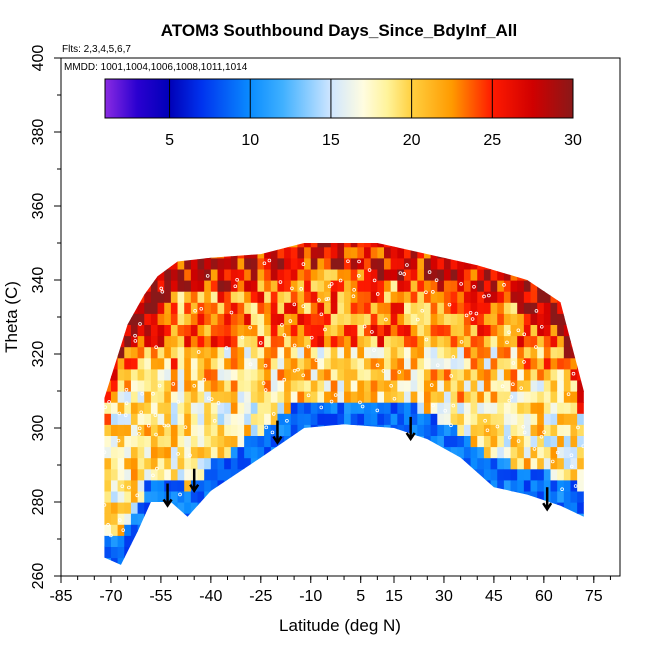 The width and height of the screenshot is (650, 650). What do you see at coordinates (156, 67) in the screenshot?
I see `dates-note: MMDD: 1001,1004,1006,1008,1011,1014` at bounding box center [156, 67].